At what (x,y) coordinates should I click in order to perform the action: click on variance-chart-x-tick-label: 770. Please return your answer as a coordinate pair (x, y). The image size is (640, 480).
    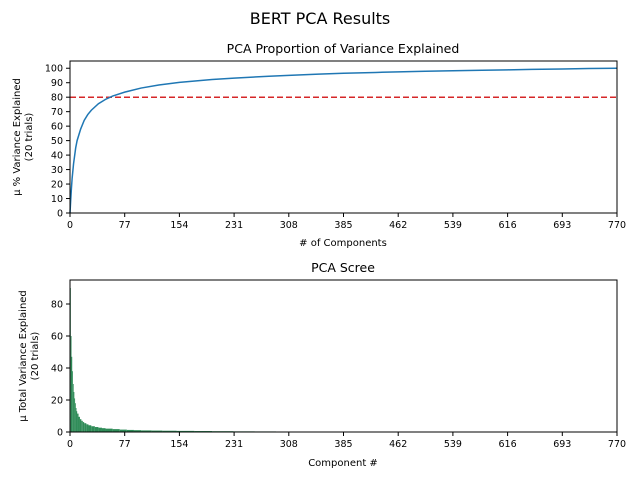
    Looking at the image, I should click on (617, 225).